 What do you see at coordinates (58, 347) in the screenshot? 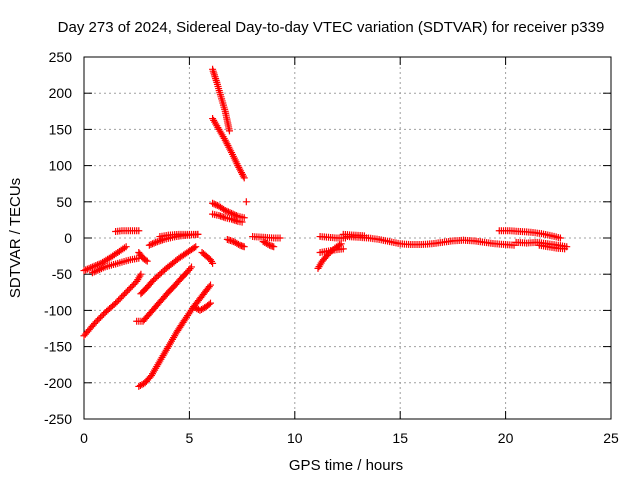
I see `y-tick-label: -150` at bounding box center [58, 347].